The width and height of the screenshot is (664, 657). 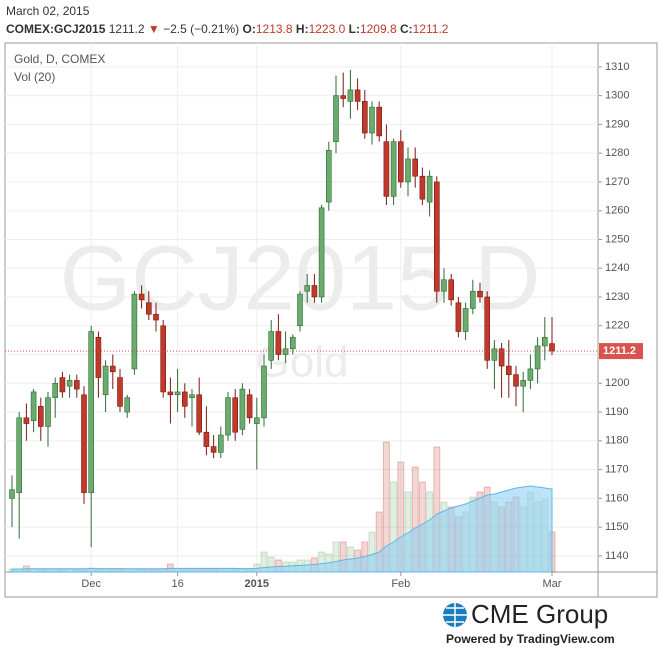 I want to click on y-tick-label: 1270, so click(x=617, y=182).